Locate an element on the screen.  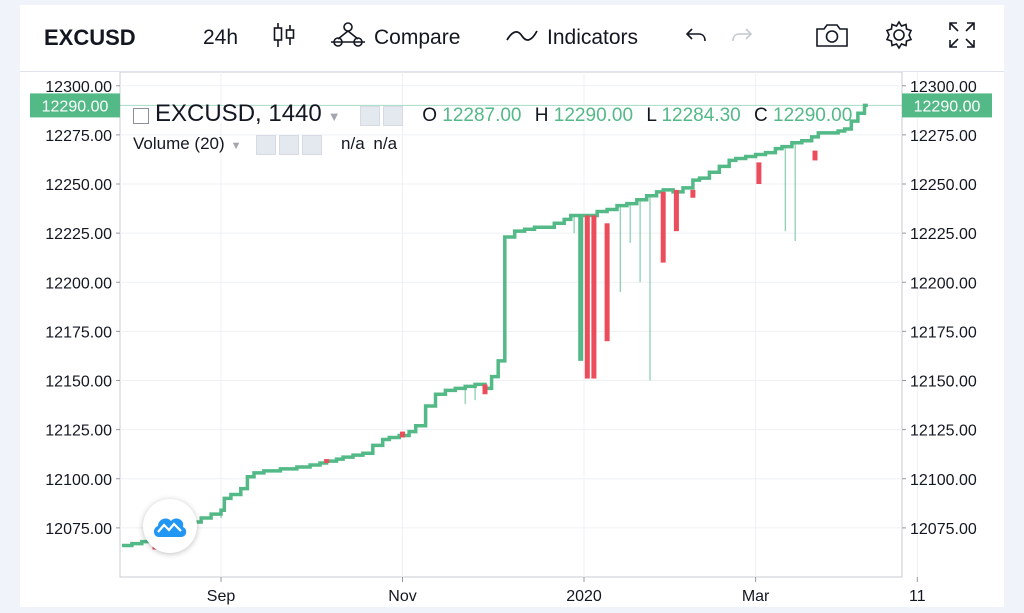
open-label: O is located at coordinates (429, 115).